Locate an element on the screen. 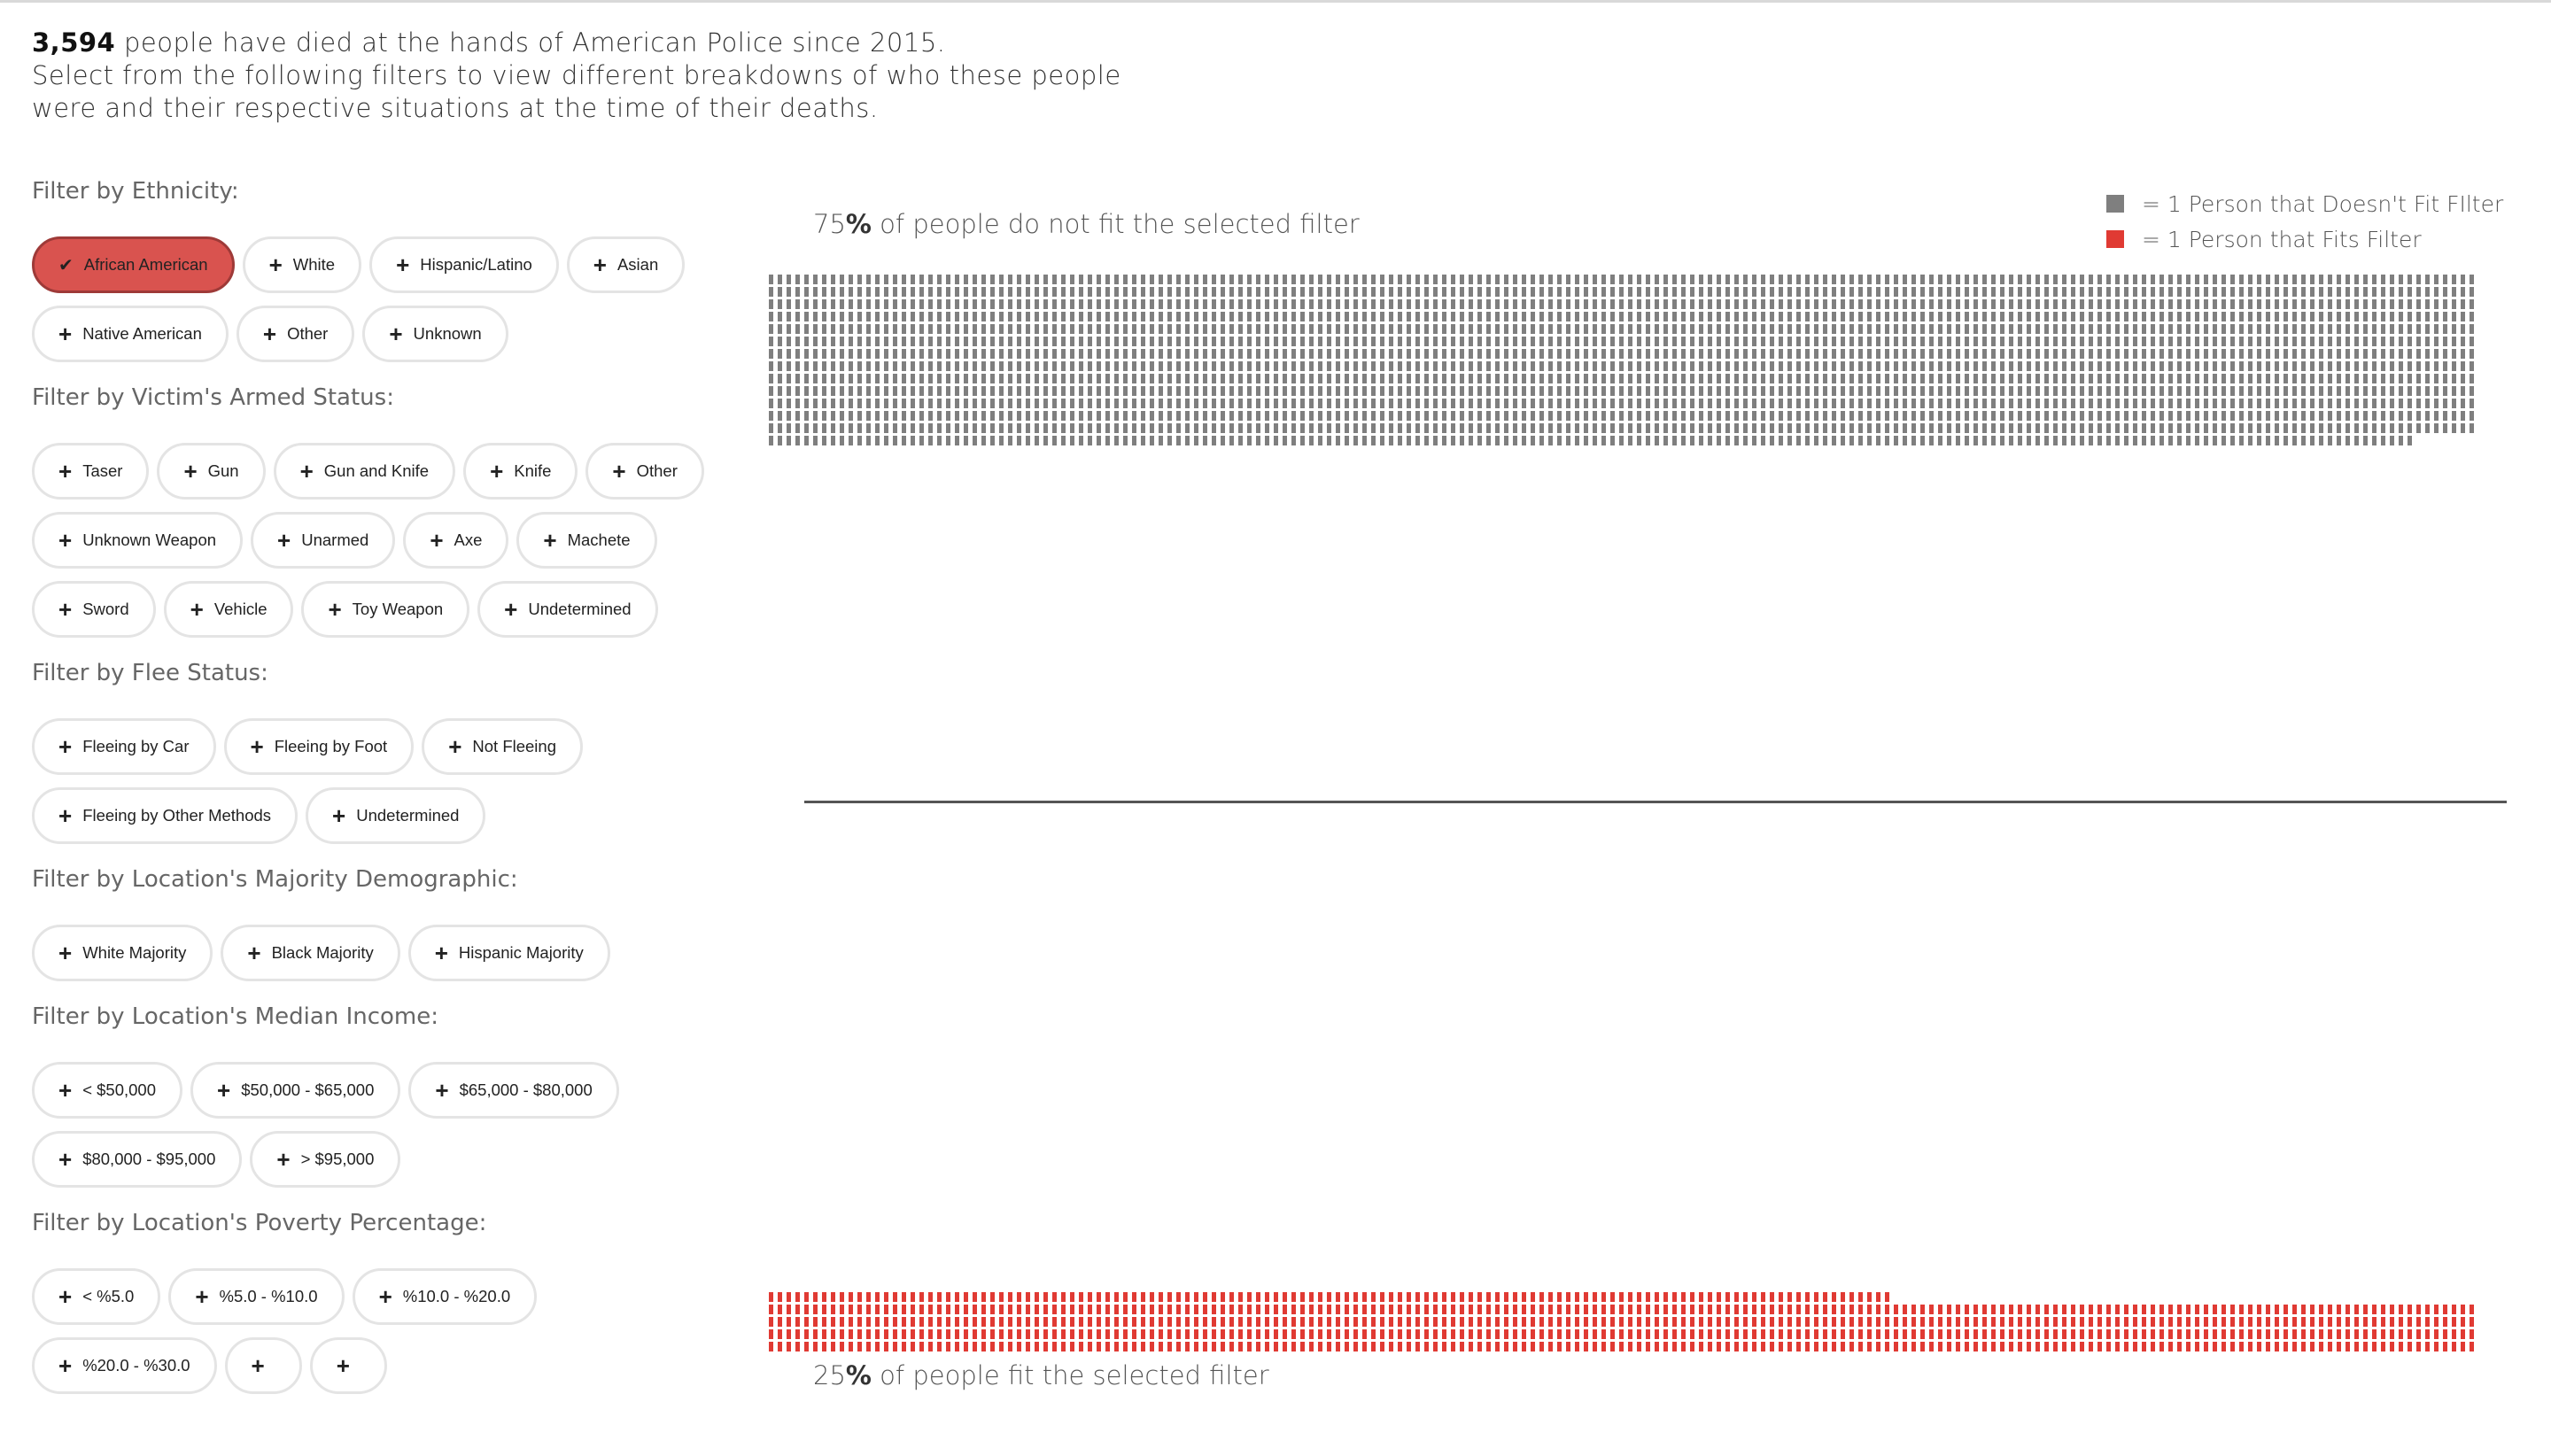 This screenshot has width=2551, height=1456. filter-pill-button: + < $50,000 is located at coordinates (107, 1091).